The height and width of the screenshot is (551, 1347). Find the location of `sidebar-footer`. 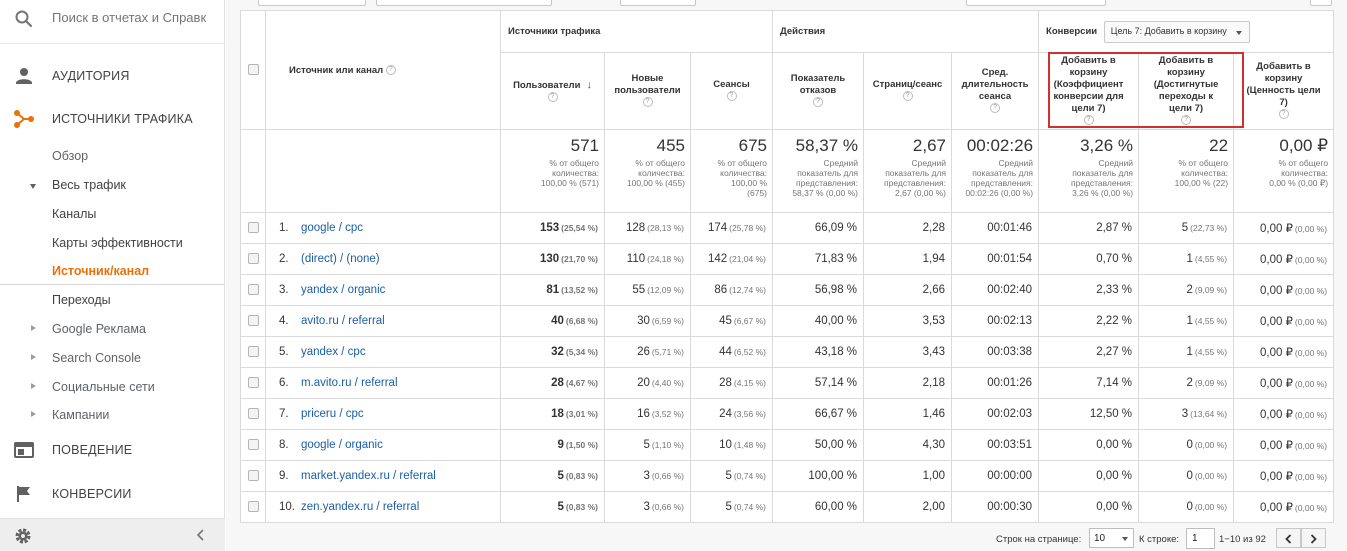

sidebar-footer is located at coordinates (112, 534).